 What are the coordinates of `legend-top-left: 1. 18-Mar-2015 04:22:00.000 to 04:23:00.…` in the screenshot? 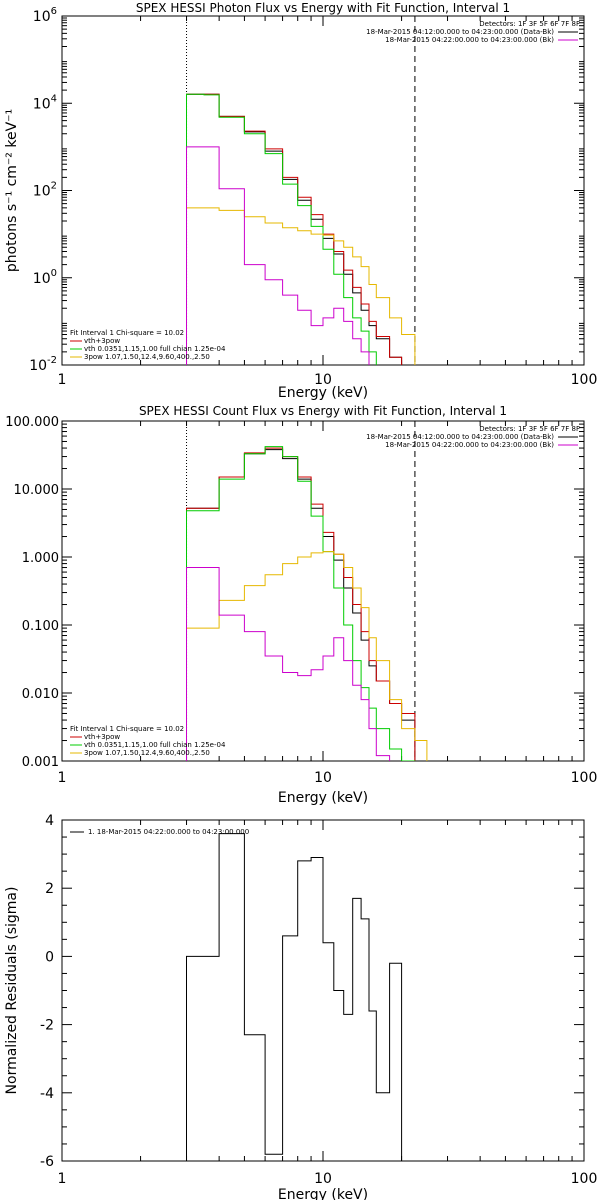 It's located at (159, 832).